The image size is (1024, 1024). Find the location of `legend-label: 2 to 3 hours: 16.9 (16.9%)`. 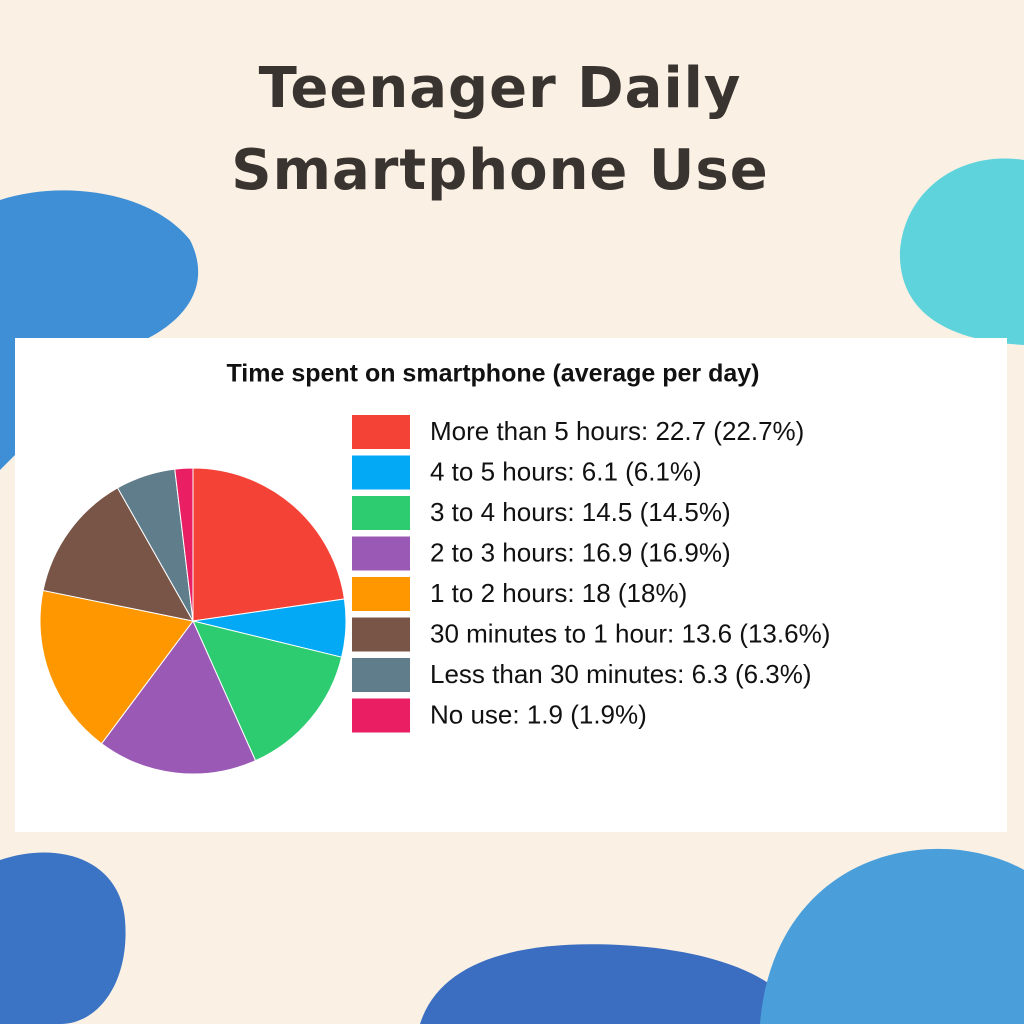

legend-label: 2 to 3 hours: 16.9 (16.9%) is located at coordinates (580, 552).